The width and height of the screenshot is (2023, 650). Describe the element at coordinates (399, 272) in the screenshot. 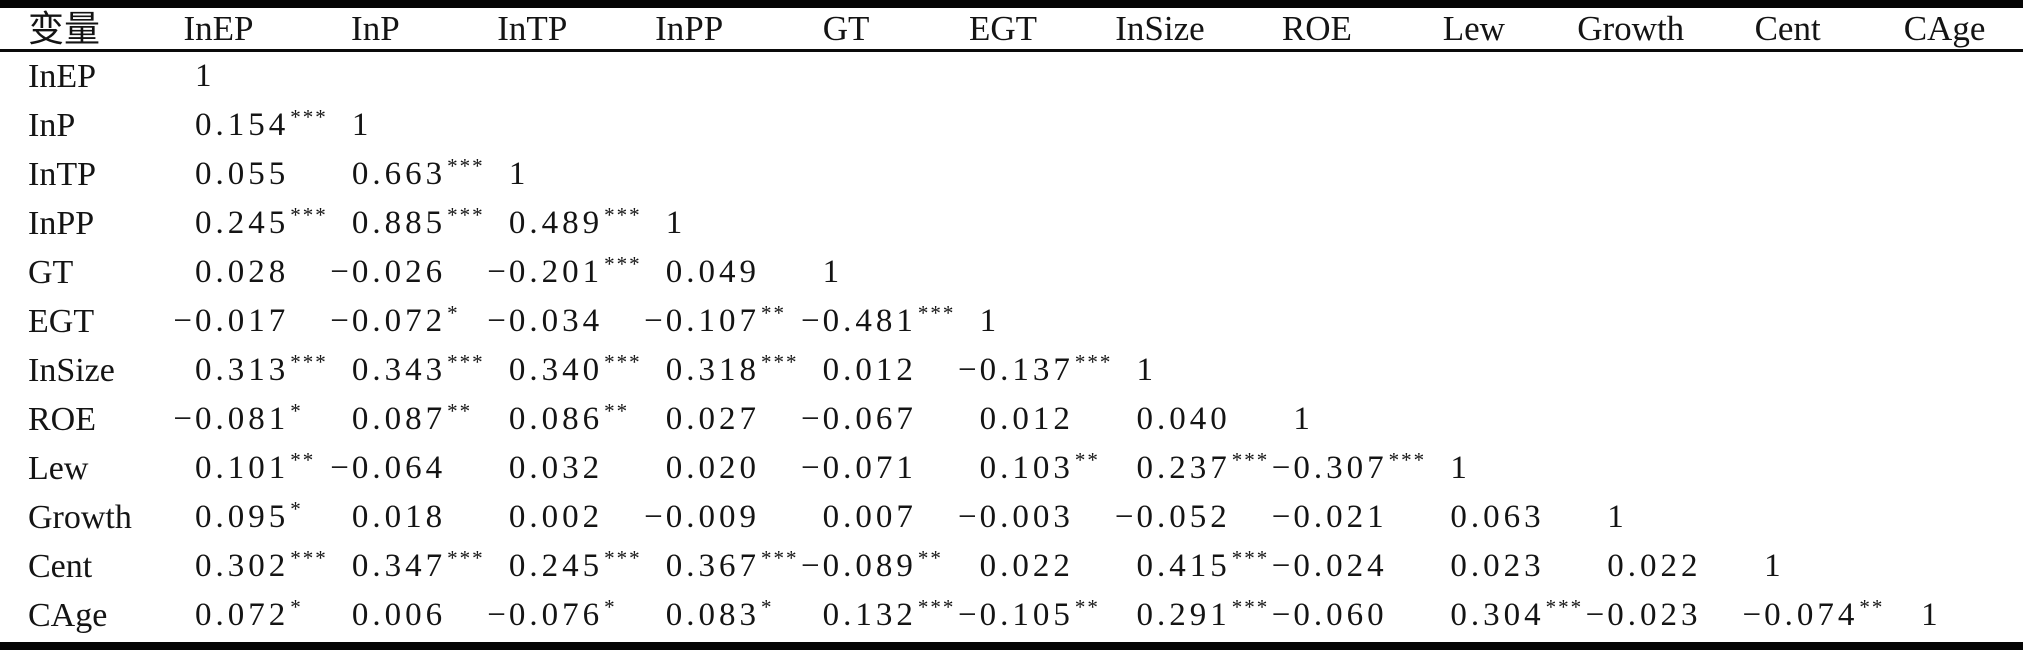

I see `corr-value: 0.026` at that location.